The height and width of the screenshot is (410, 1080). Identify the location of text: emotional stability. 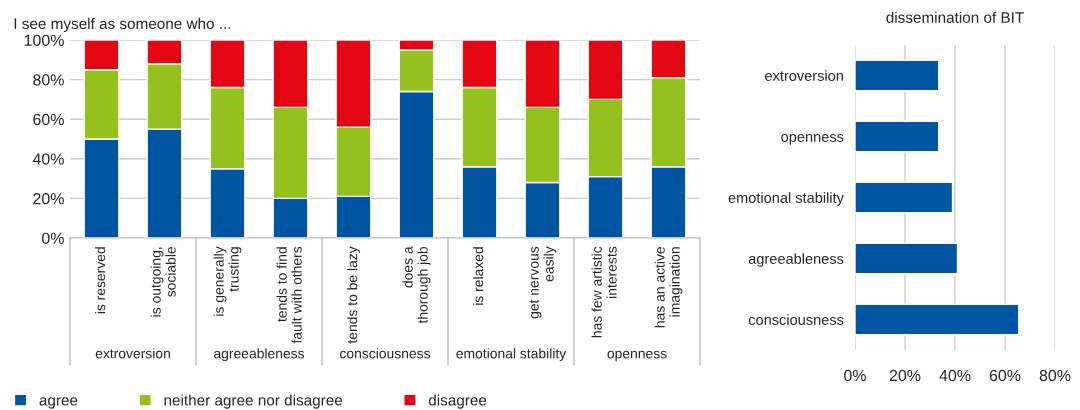
(511, 355).